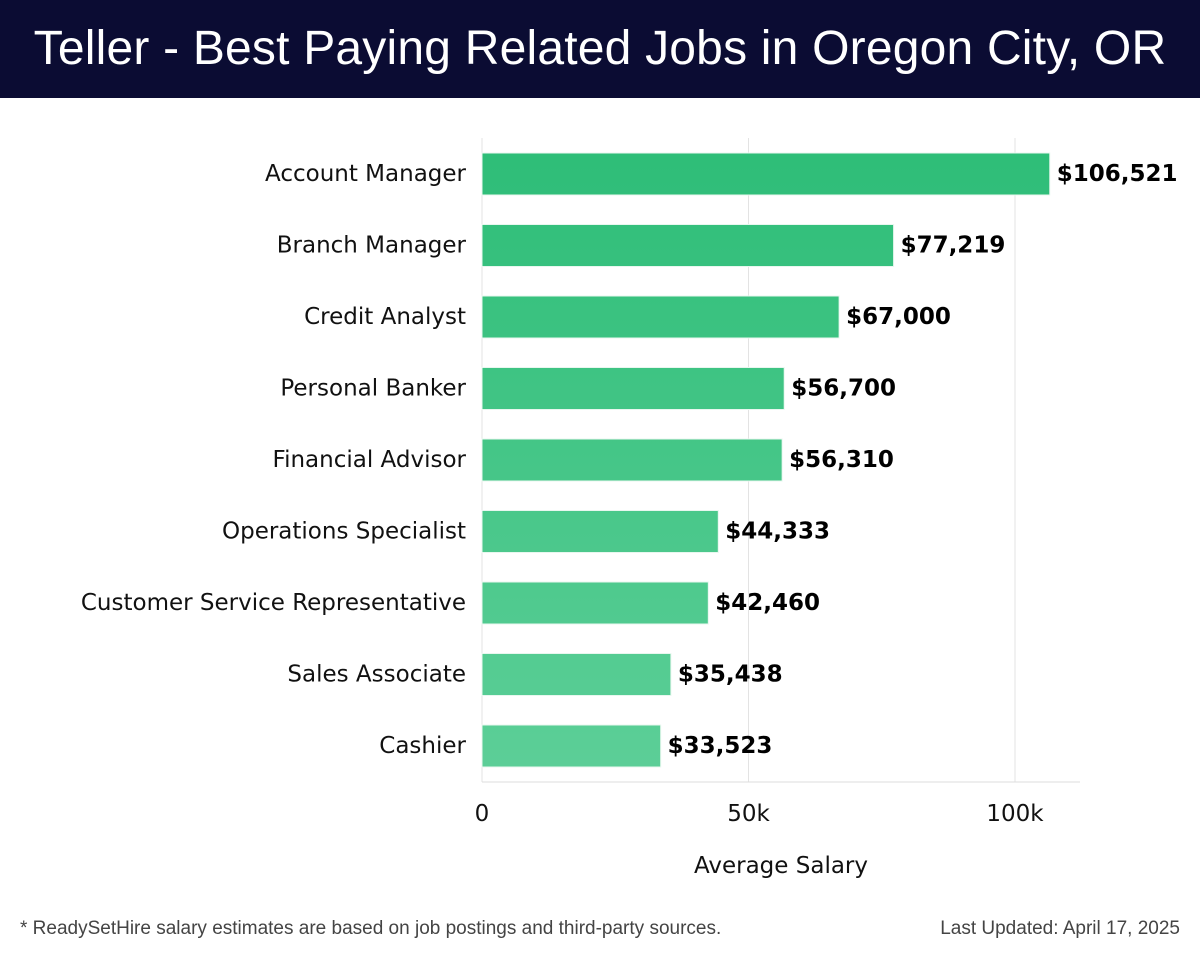  Describe the element at coordinates (748, 814) in the screenshot. I see `x-tick-label: 50k` at that location.